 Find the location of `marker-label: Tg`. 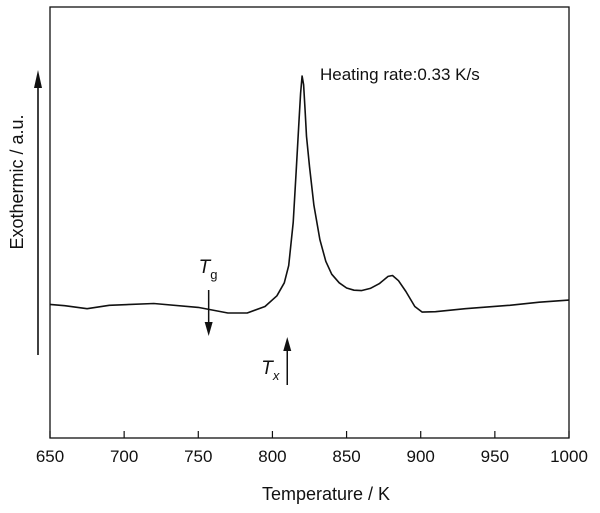

marker-label: Tg is located at coordinates (208, 269).